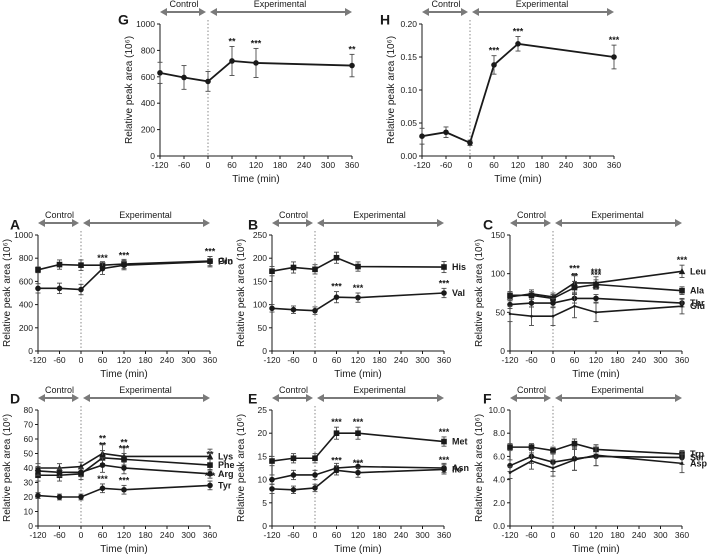  Describe the element at coordinates (226, 465) in the screenshot. I see `series-label-phe: Phe` at that location.